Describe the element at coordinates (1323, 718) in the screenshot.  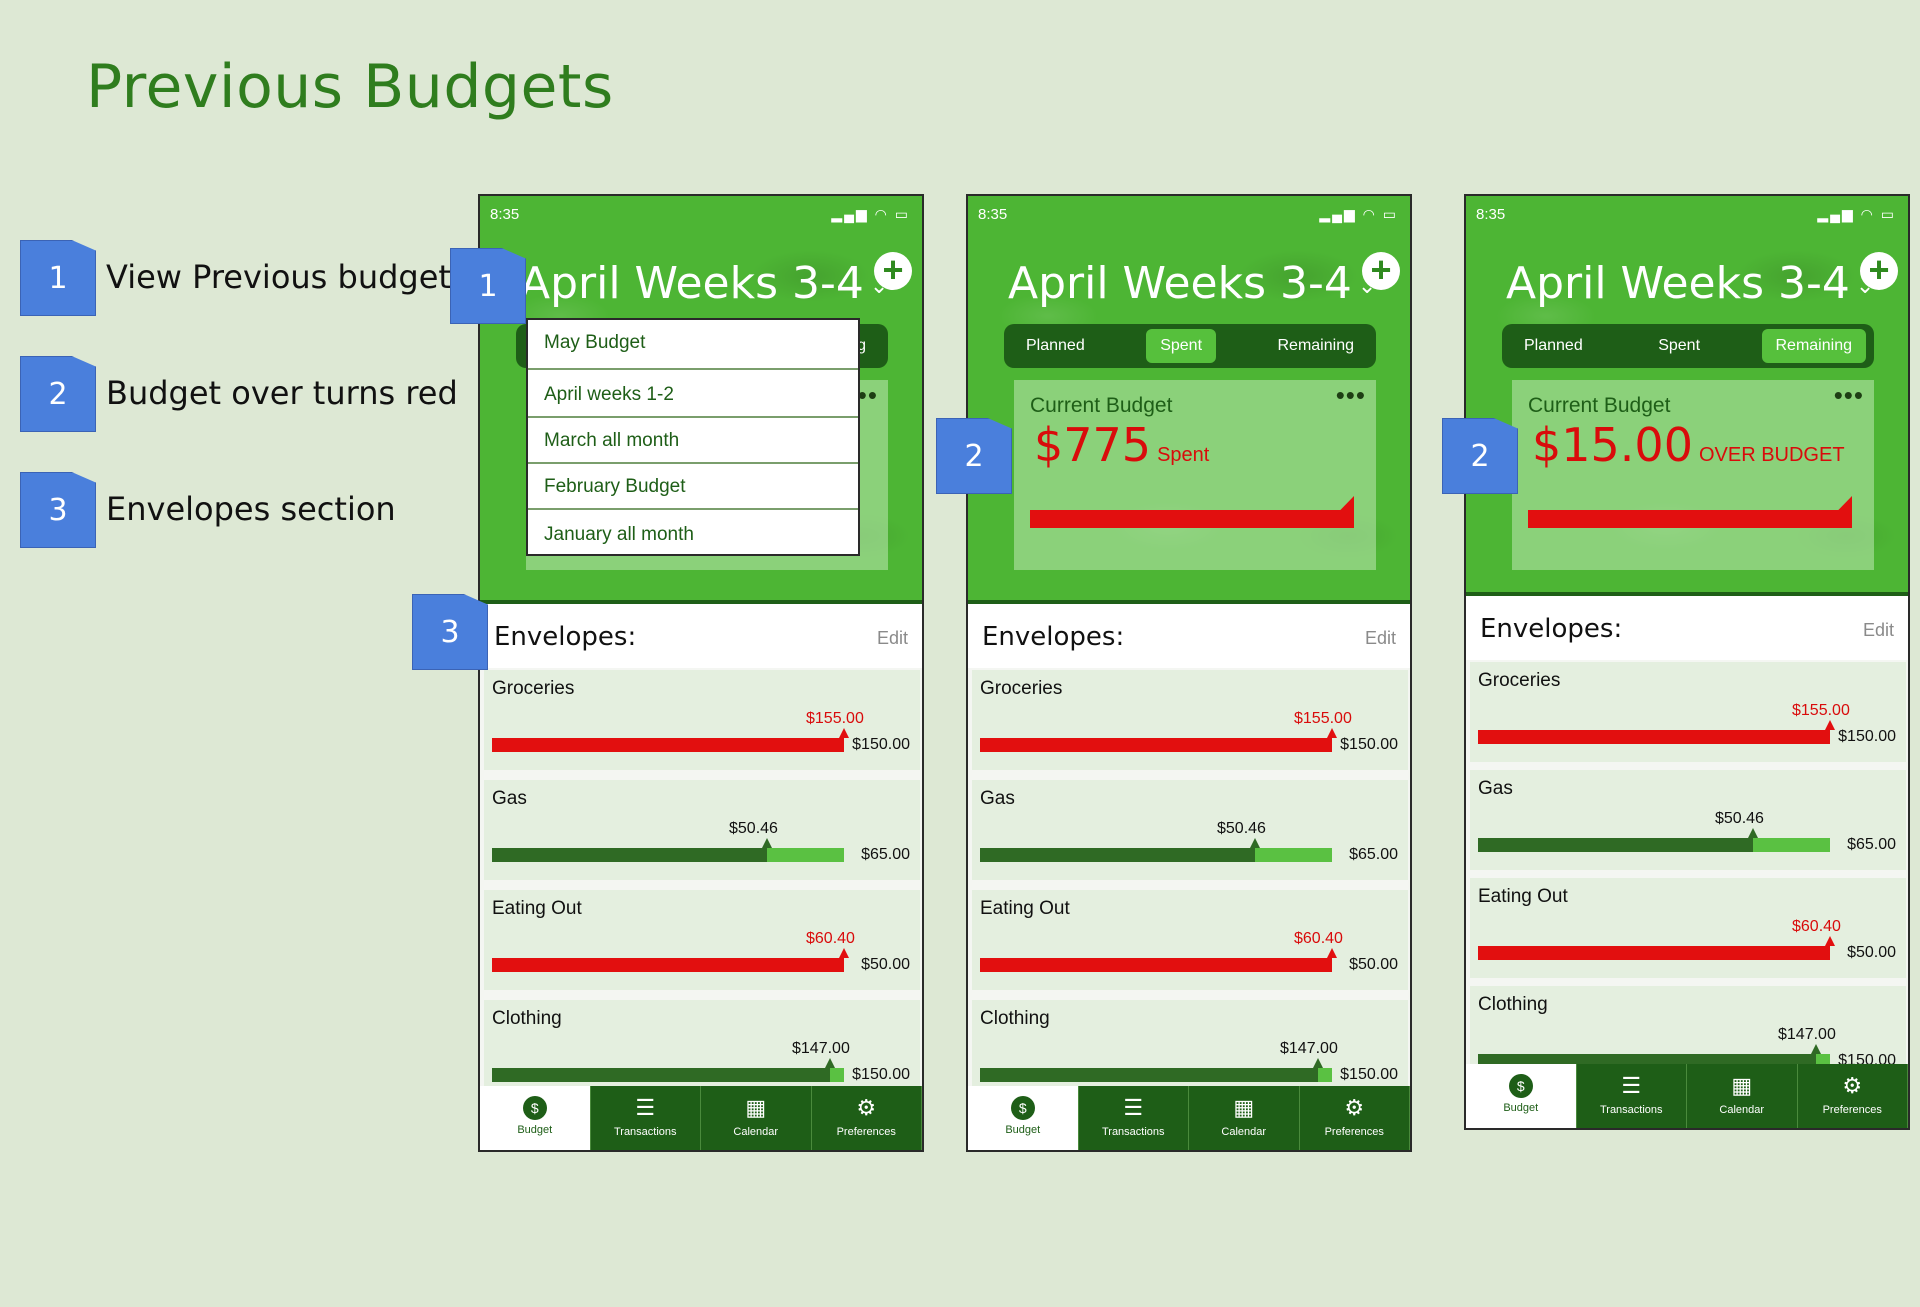
I see `envelope-spent: $155.00` at that location.